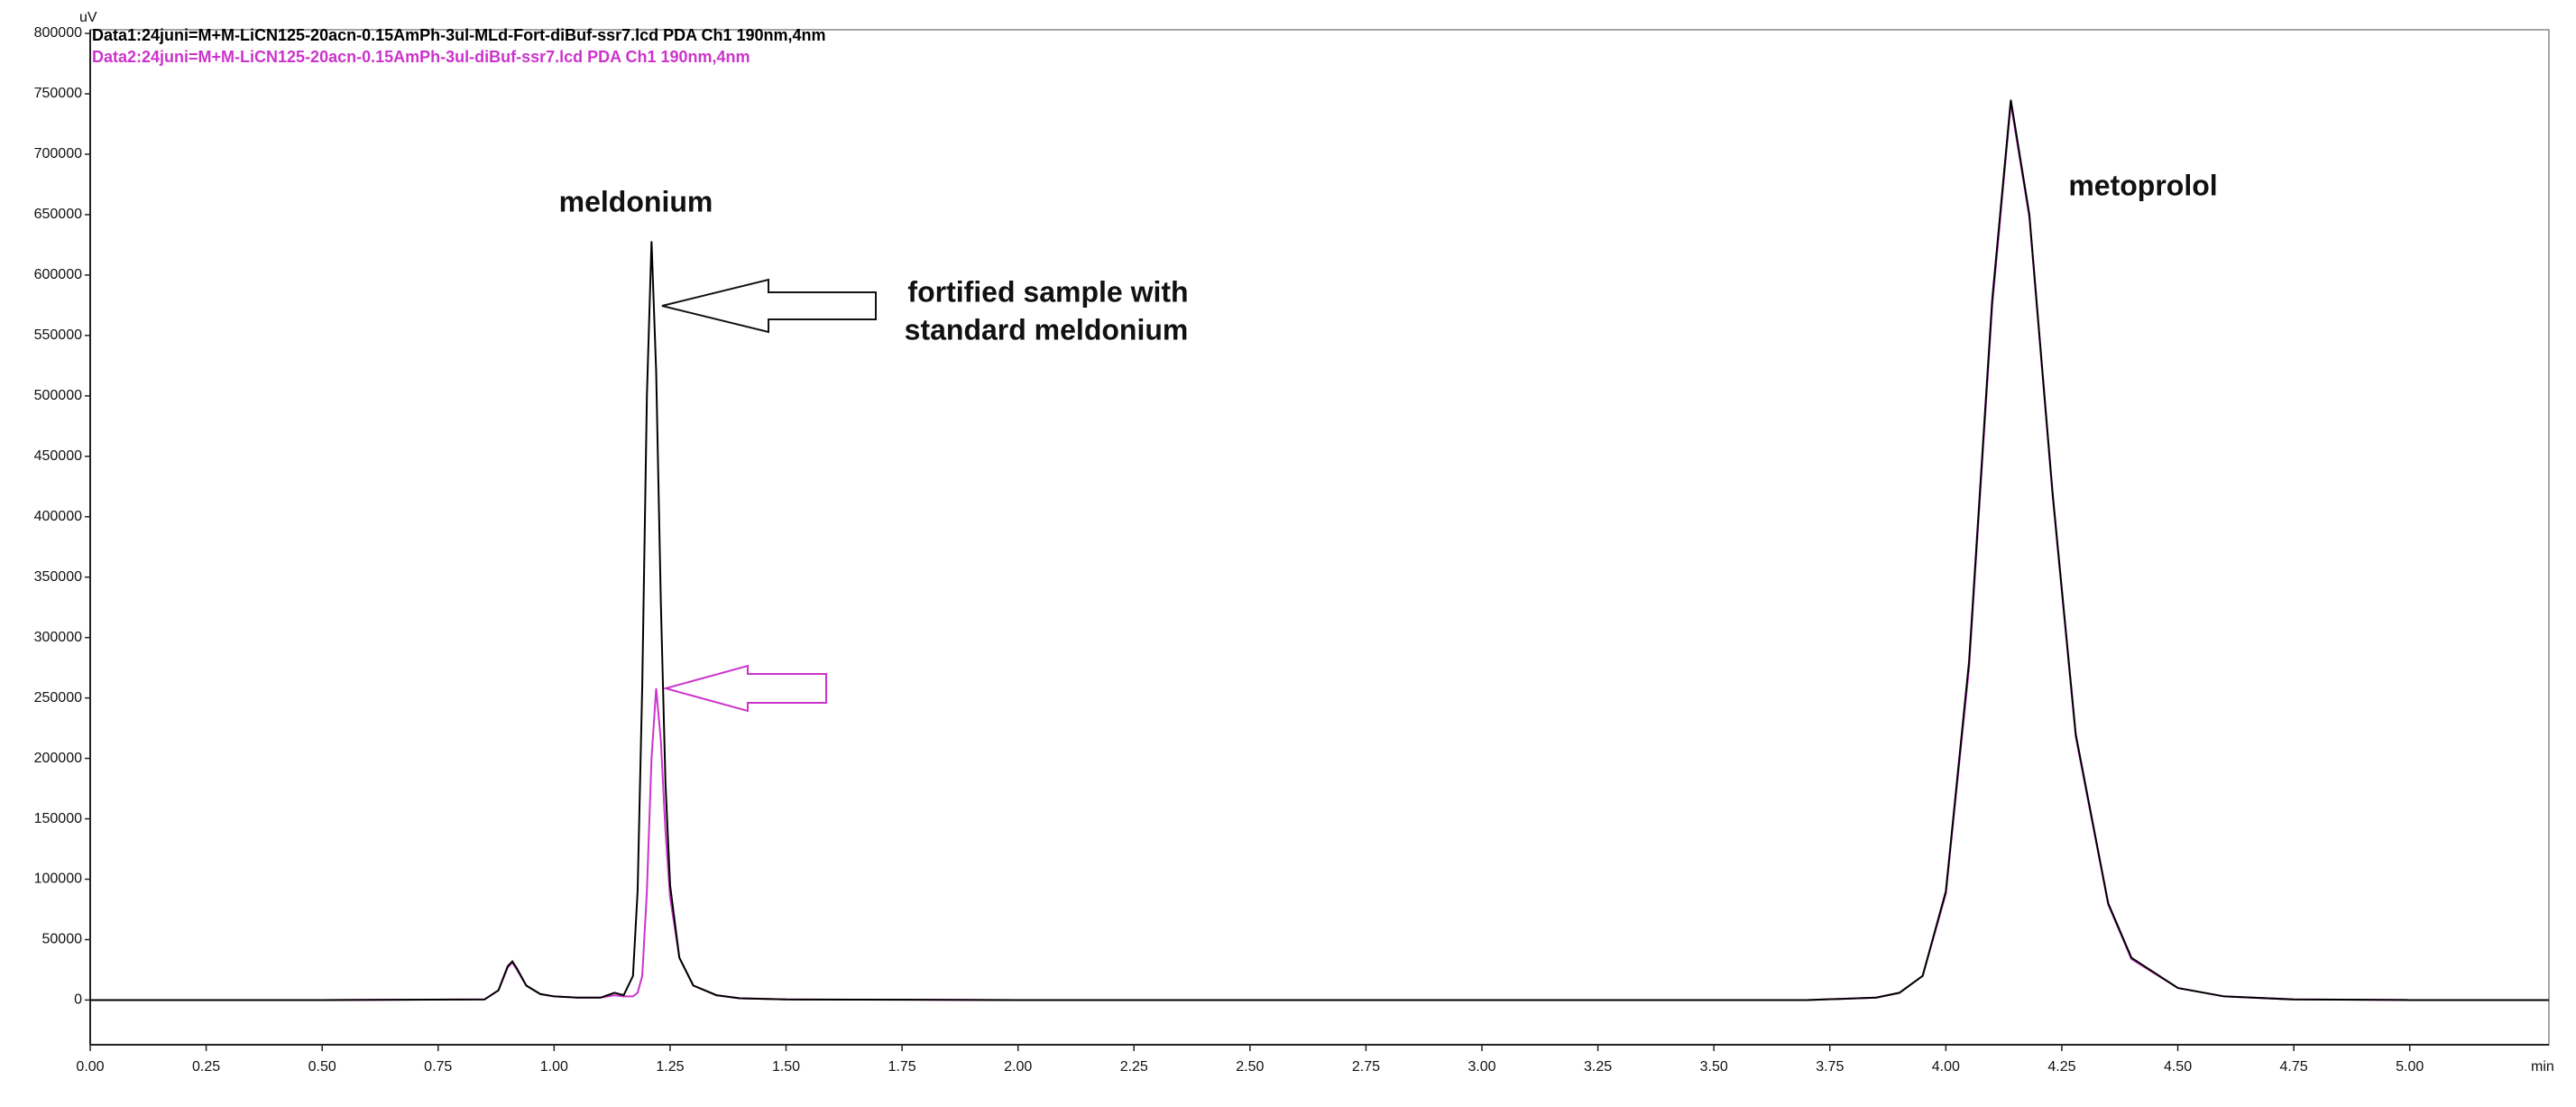 The width and height of the screenshot is (2576, 1107). Describe the element at coordinates (58, 335) in the screenshot. I see `y-tick-label: 550000` at that location.